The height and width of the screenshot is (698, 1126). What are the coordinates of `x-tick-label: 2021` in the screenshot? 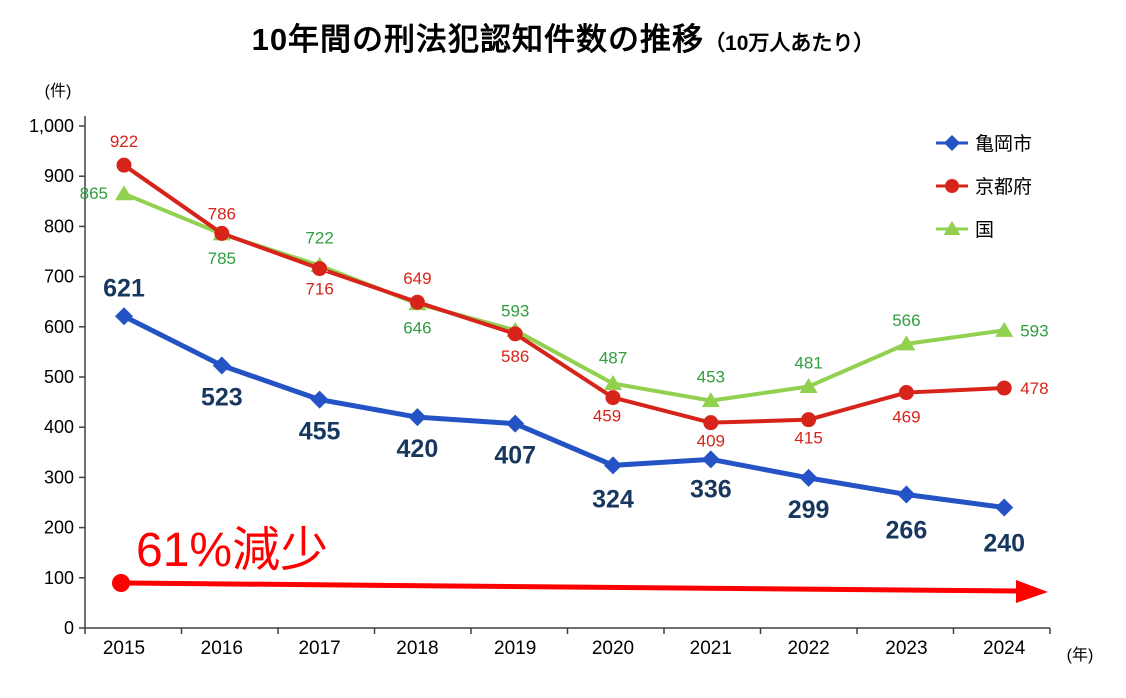 It's located at (711, 648).